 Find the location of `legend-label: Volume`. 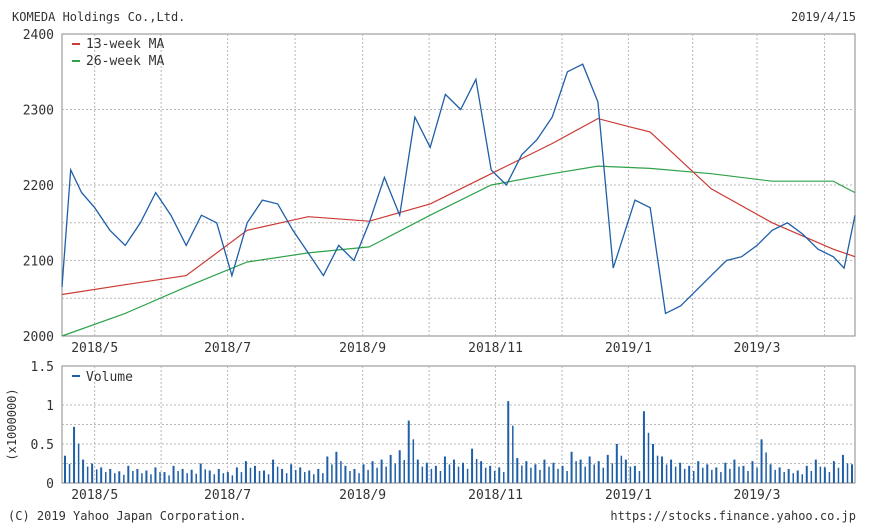

legend-label: Volume is located at coordinates (109, 377).